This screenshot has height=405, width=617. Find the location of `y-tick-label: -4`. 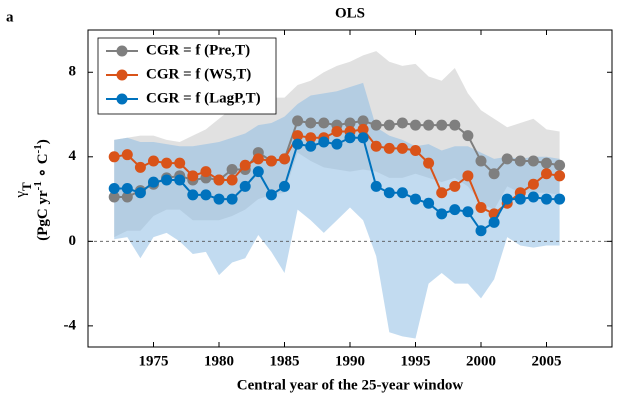

y-tick-label: -4 is located at coordinates (70, 325).